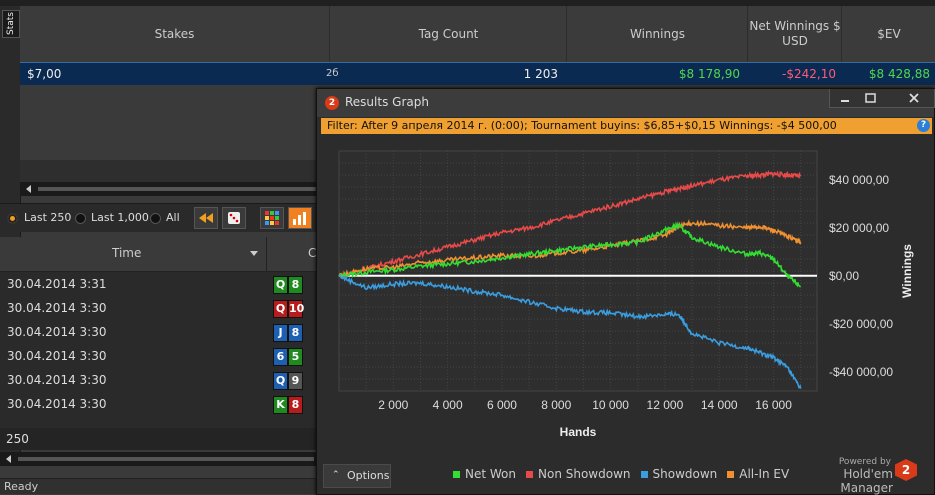 The image size is (935, 495). I want to click on options-button: ⌃ Options, so click(357, 476).